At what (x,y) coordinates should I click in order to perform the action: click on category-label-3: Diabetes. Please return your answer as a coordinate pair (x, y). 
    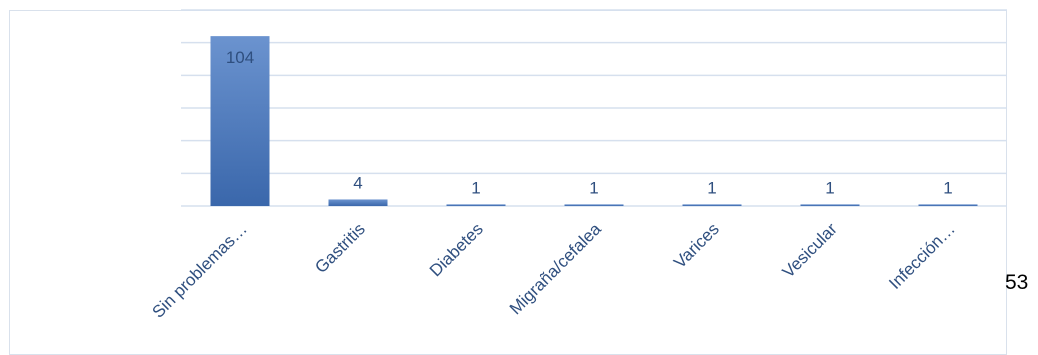
    Looking at the image, I should click on (456, 249).